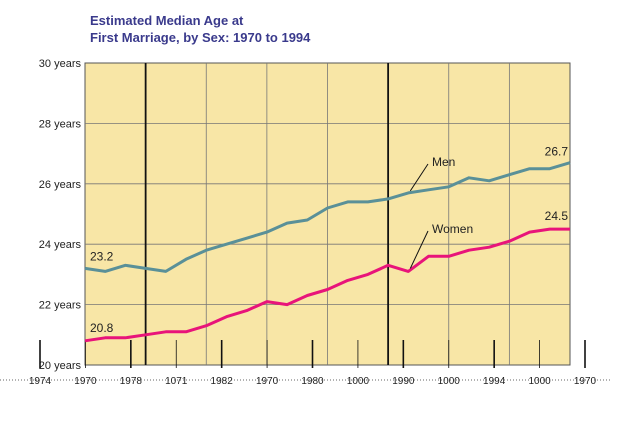 Image resolution: width=623 pixels, height=431 pixels. Describe the element at coordinates (60, 366) in the screenshot. I see `y-tick-label: 20 years` at that location.